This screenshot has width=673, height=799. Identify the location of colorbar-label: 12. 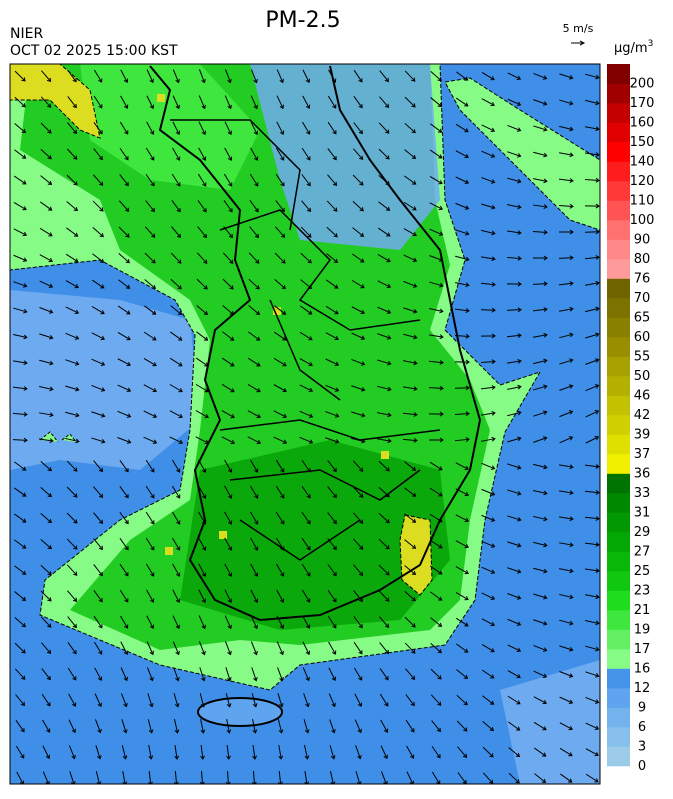
(642, 688).